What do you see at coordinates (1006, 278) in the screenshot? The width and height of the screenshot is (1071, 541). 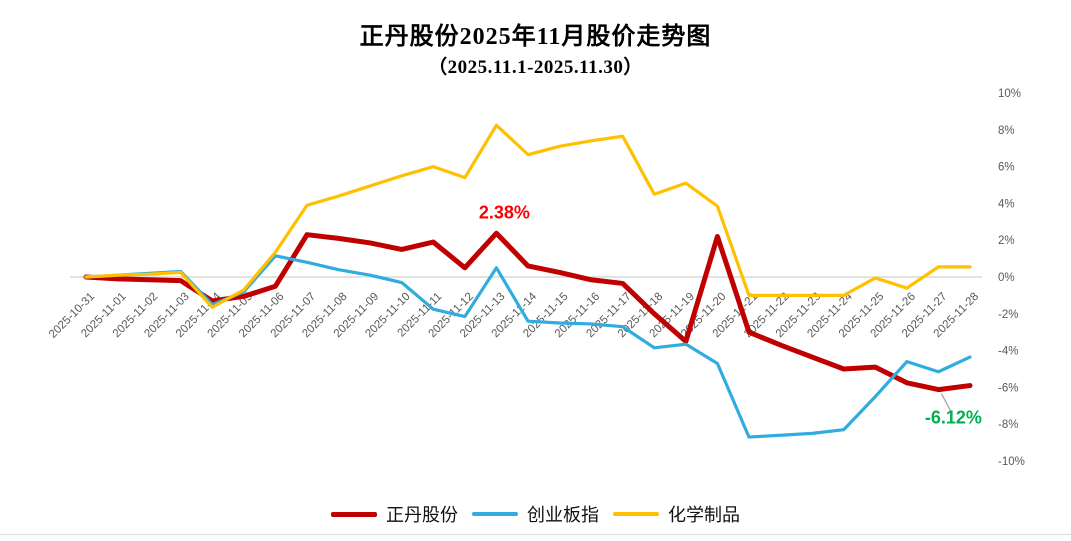 I see `y-axis-tick-label: 0%` at bounding box center [1006, 278].